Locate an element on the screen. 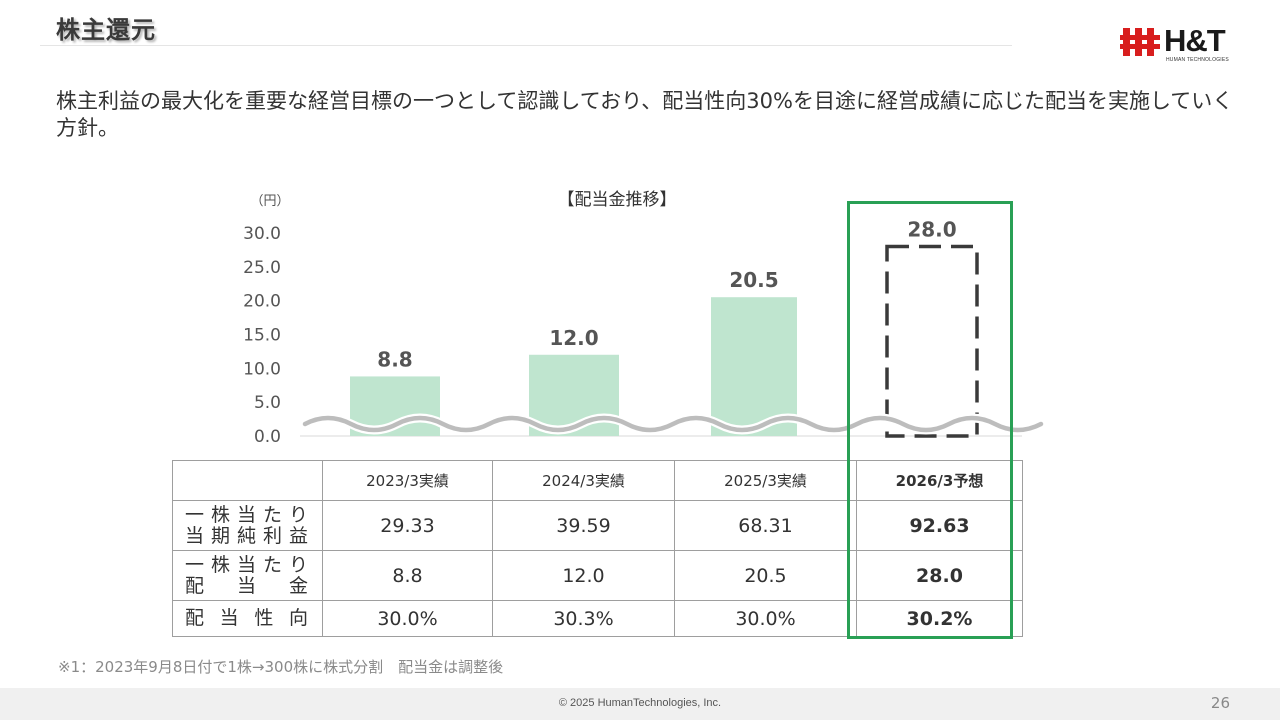 The image size is (1280, 720). row-label: 配当性向 is located at coordinates (247, 618).